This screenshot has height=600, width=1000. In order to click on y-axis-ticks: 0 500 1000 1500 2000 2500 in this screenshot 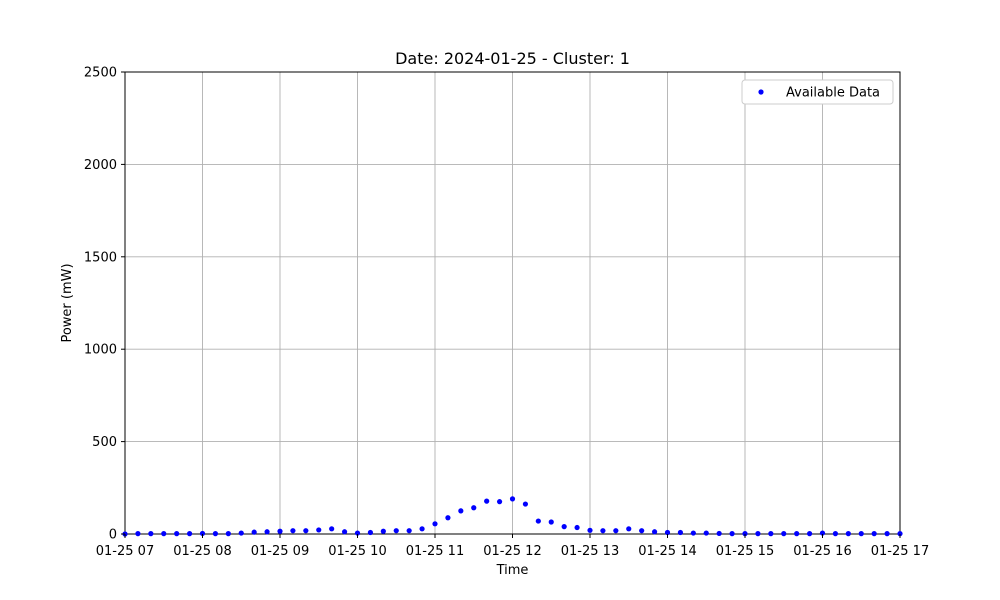, I will do `click(104, 304)`.